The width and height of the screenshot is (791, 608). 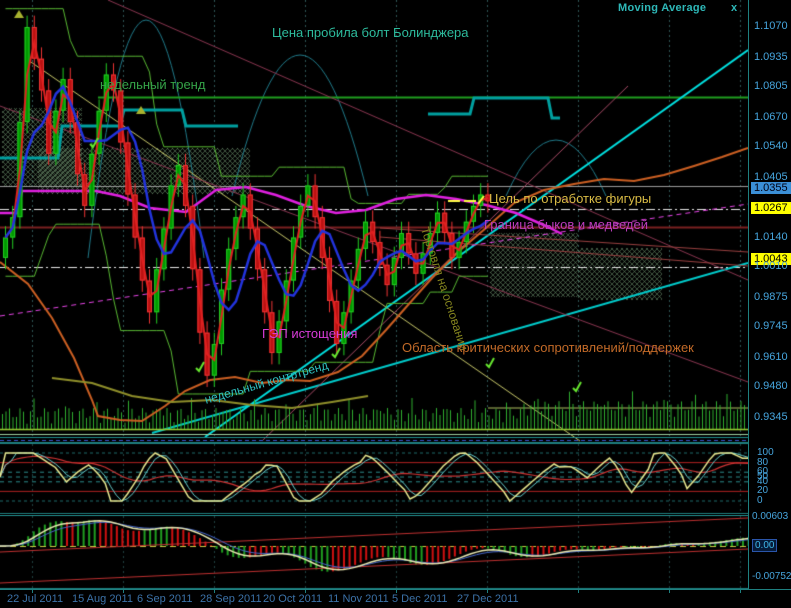 I want to click on stochastic-level-label: 0, so click(x=760, y=500).